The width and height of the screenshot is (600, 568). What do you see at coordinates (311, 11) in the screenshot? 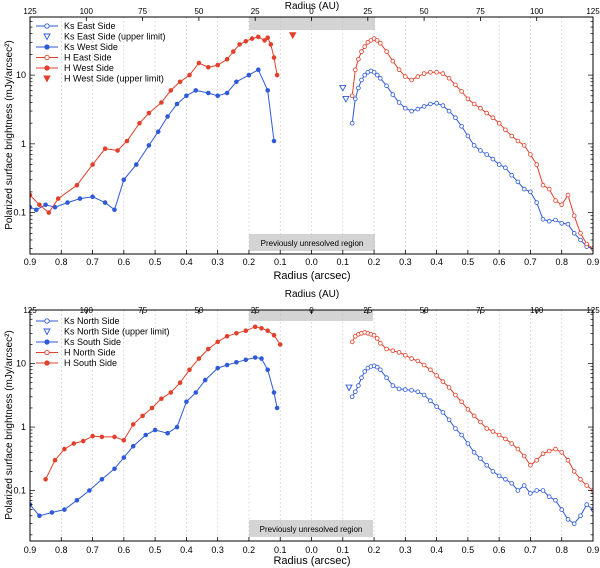
I see `top-tick-label: 0` at bounding box center [311, 11].